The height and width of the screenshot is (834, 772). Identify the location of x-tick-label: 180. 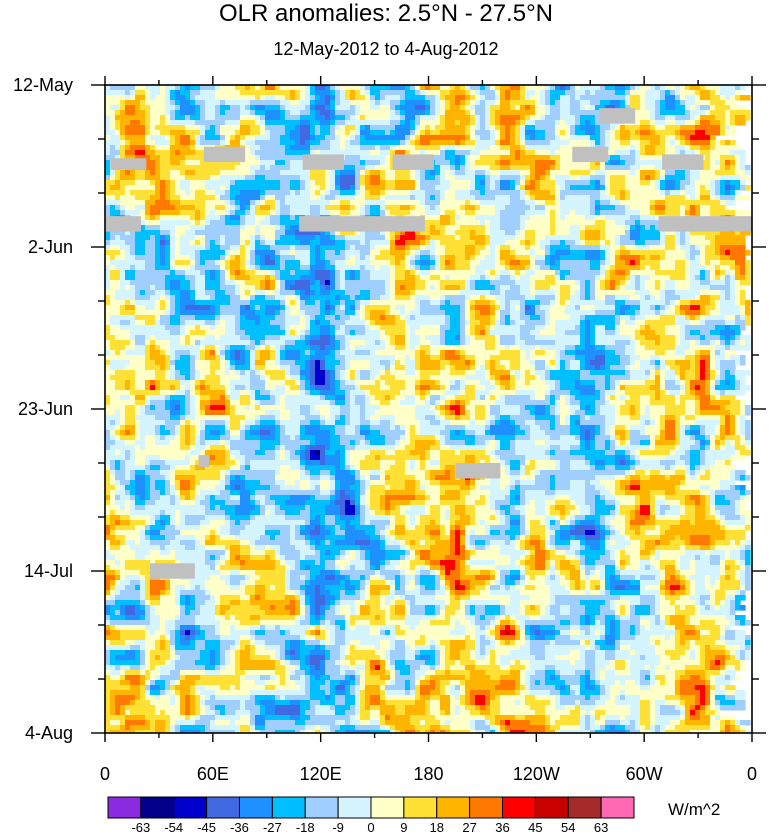
(428, 774).